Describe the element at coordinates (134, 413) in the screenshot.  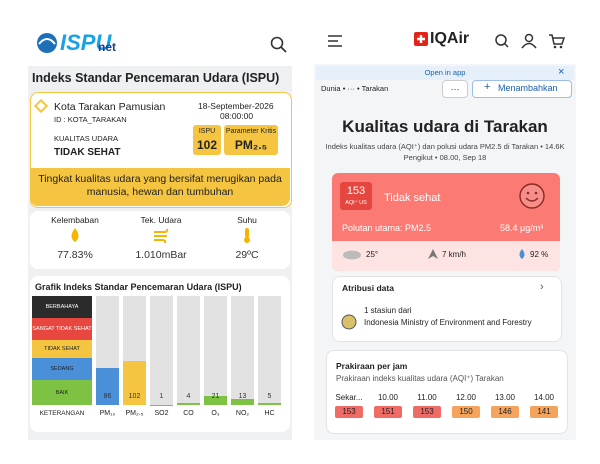
I see `category-label: PM₂.₅` at that location.